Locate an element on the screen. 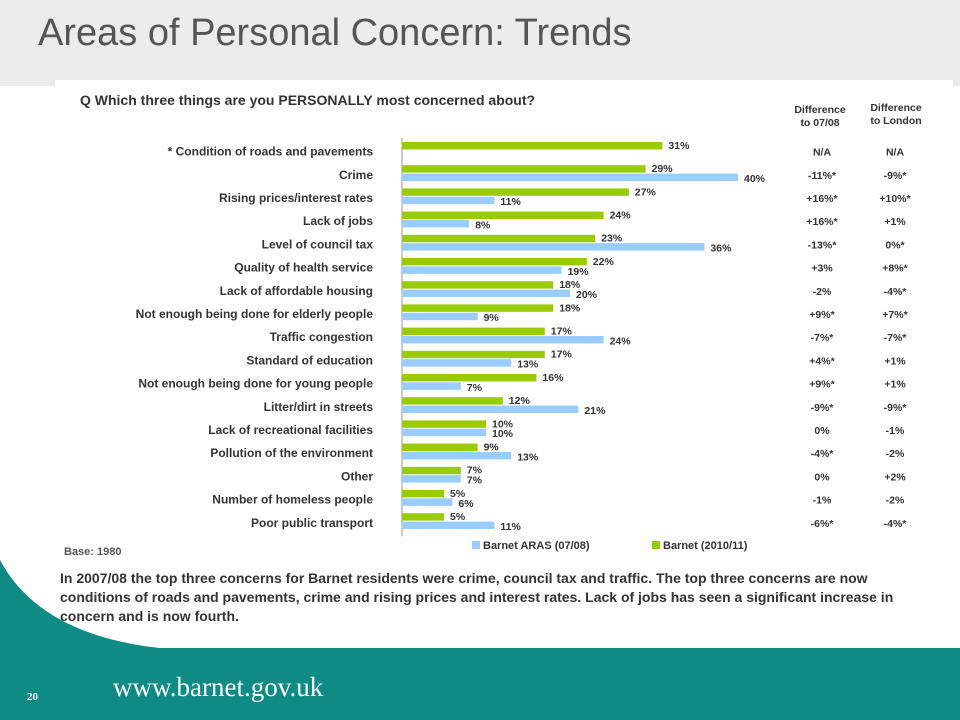  value-label-2010-11: 31% is located at coordinates (679, 146).